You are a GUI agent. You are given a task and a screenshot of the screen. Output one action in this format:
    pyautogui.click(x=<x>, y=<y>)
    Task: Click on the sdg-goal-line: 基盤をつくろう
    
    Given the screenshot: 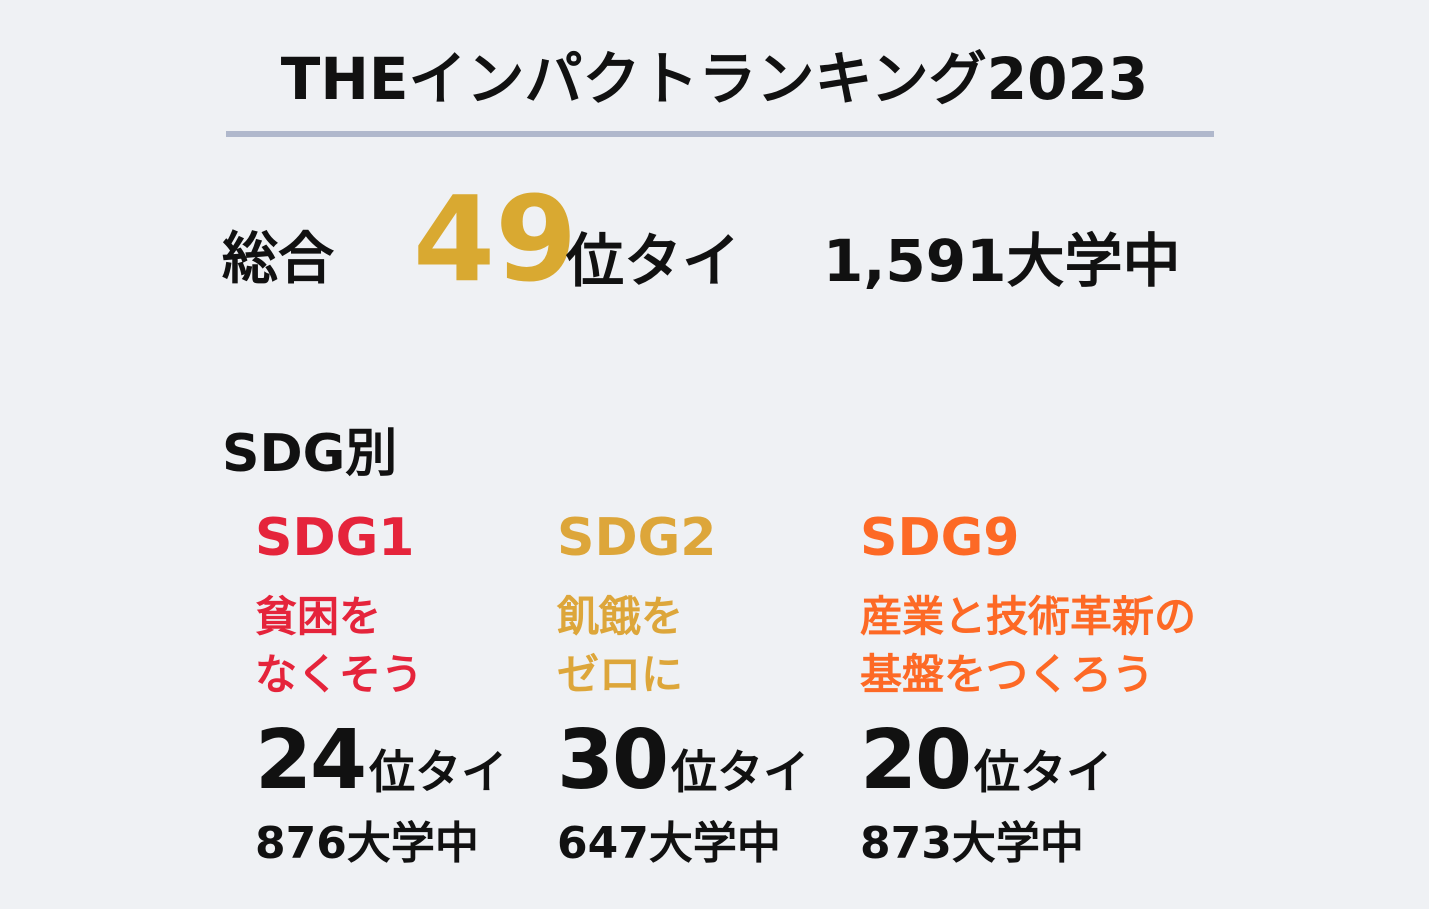 What is the action you would take?
    pyautogui.click(x=1007, y=674)
    